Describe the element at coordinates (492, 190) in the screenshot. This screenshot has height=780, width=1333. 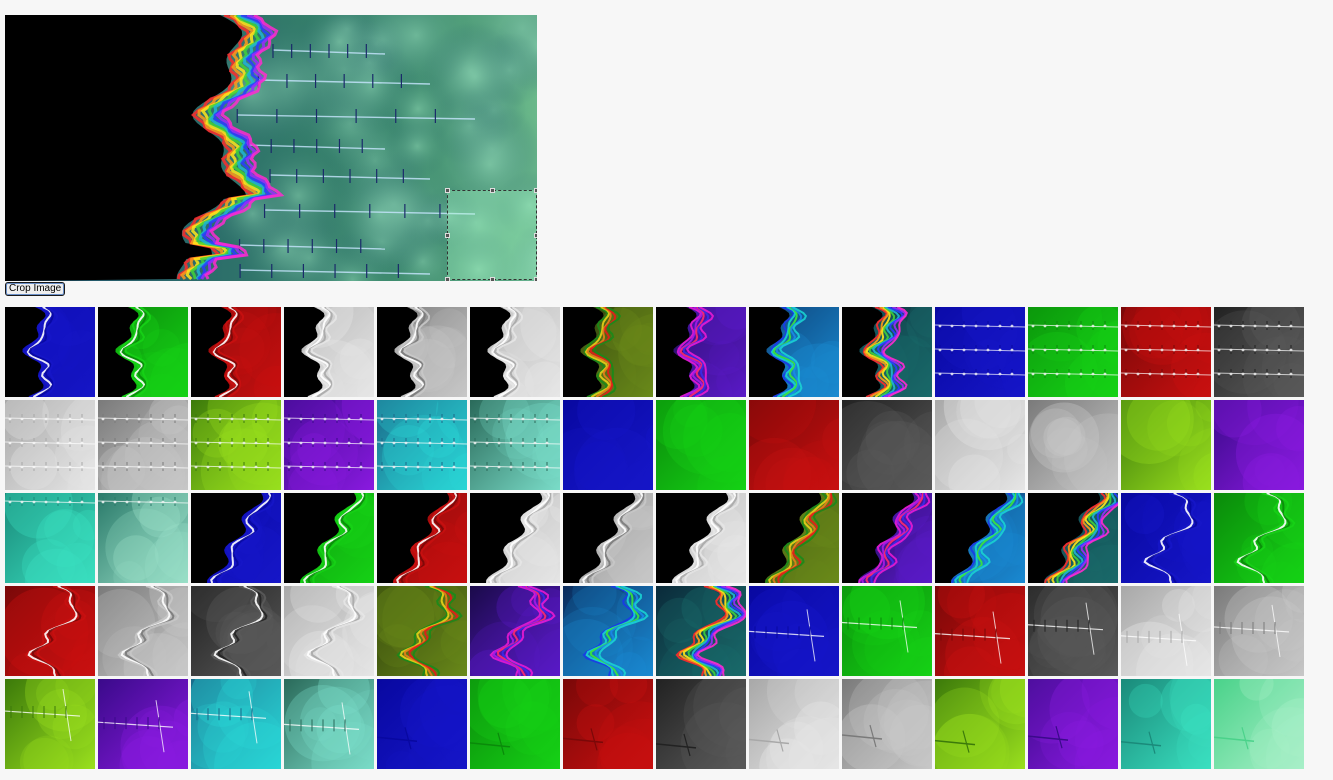
I see `crop-handle-top` at that location.